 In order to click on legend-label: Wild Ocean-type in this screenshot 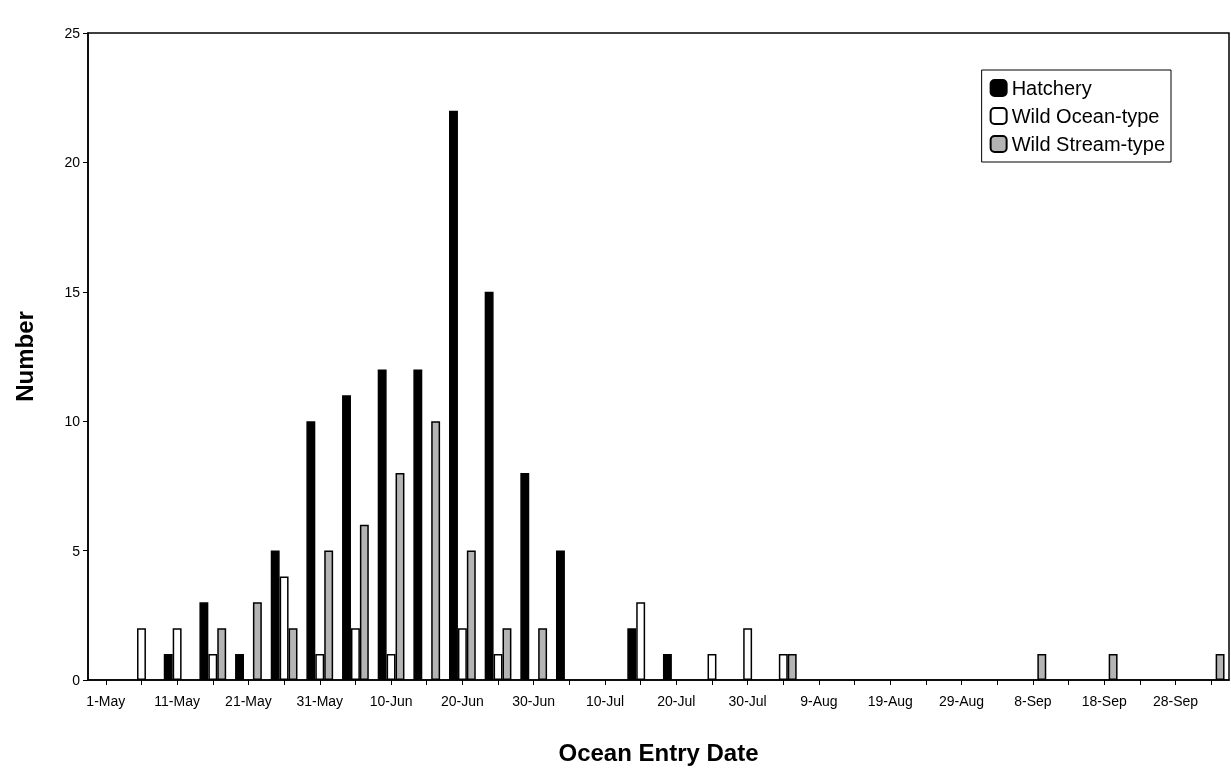, I will do `click(1085, 116)`.